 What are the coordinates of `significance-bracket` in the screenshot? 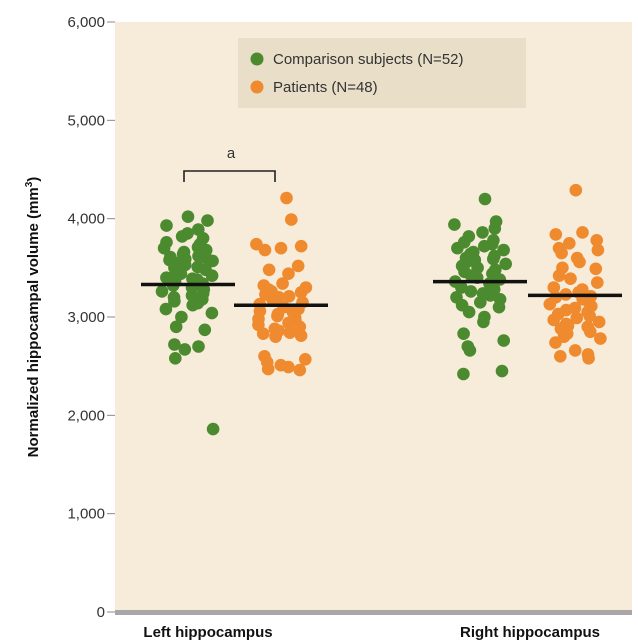 It's located at (229, 176).